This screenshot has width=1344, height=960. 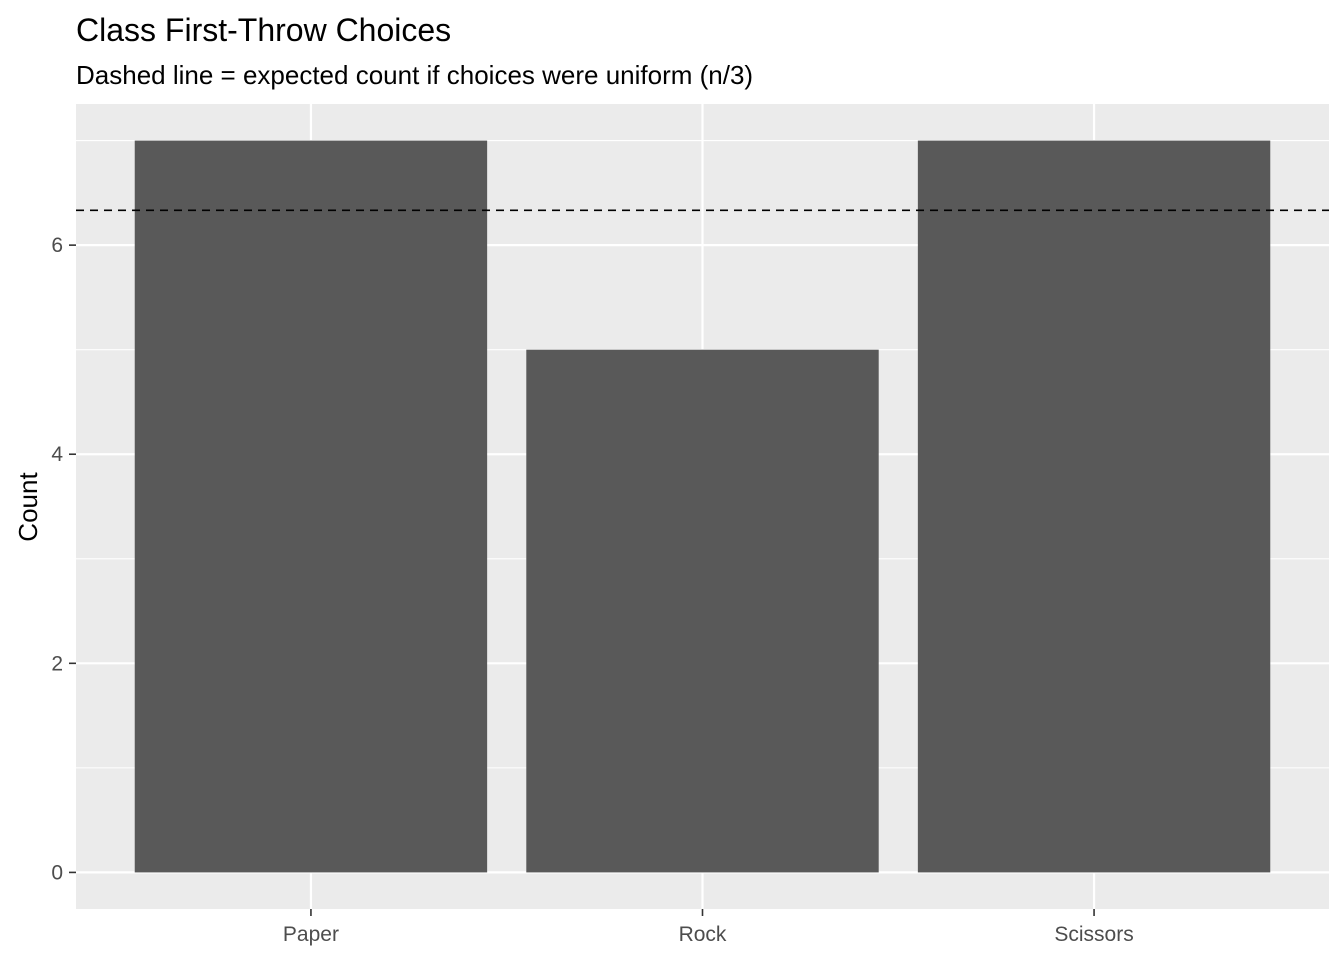 What do you see at coordinates (702, 611) in the screenshot?
I see `bar-rock` at bounding box center [702, 611].